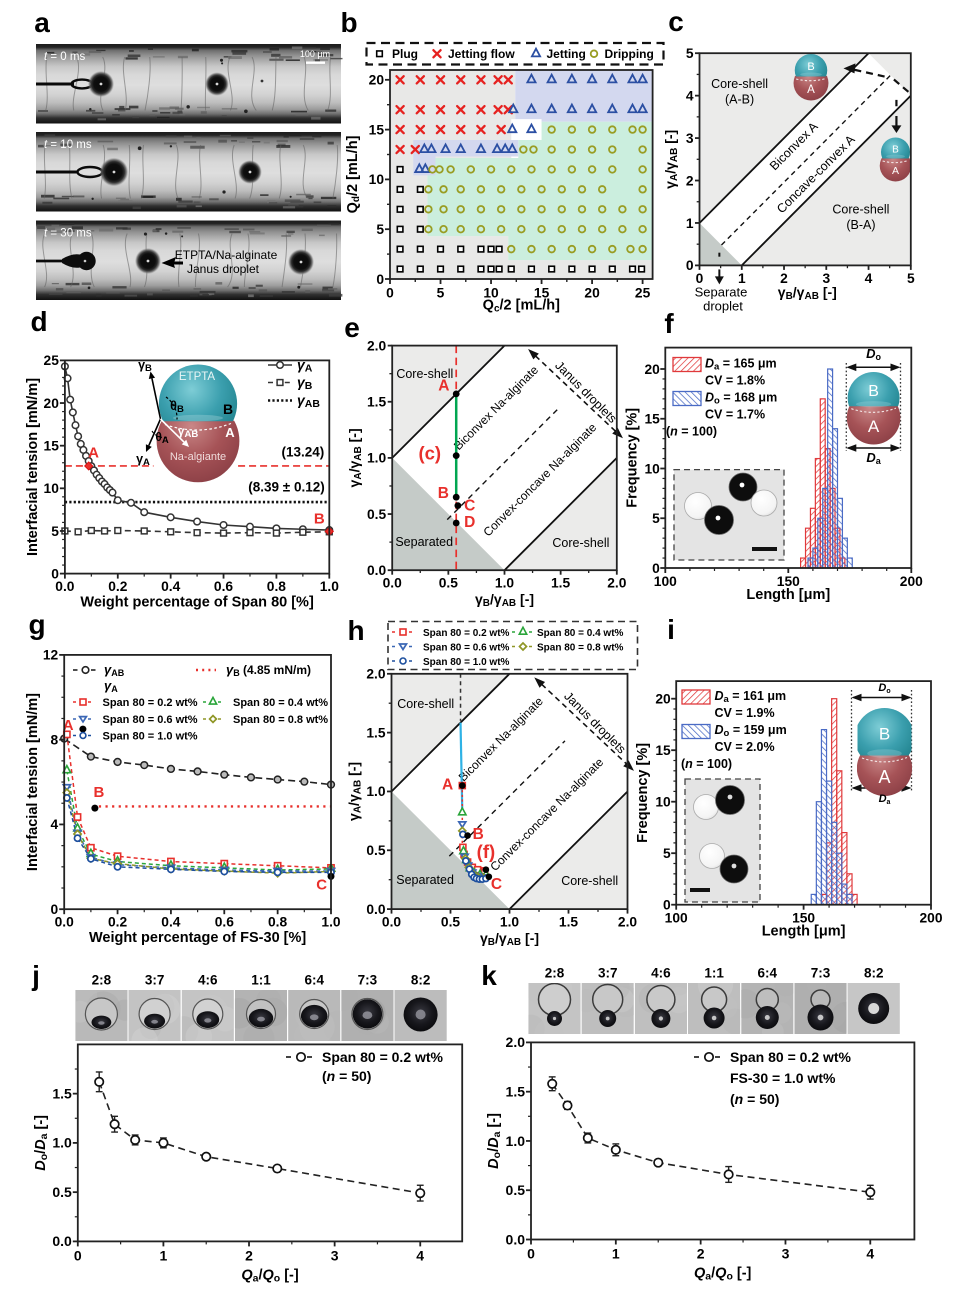 Image resolution: width=955 pixels, height=1305 pixels. Describe the element at coordinates (751, 731) in the screenshot. I see `svg-text: Do = 159 μm` at that location.